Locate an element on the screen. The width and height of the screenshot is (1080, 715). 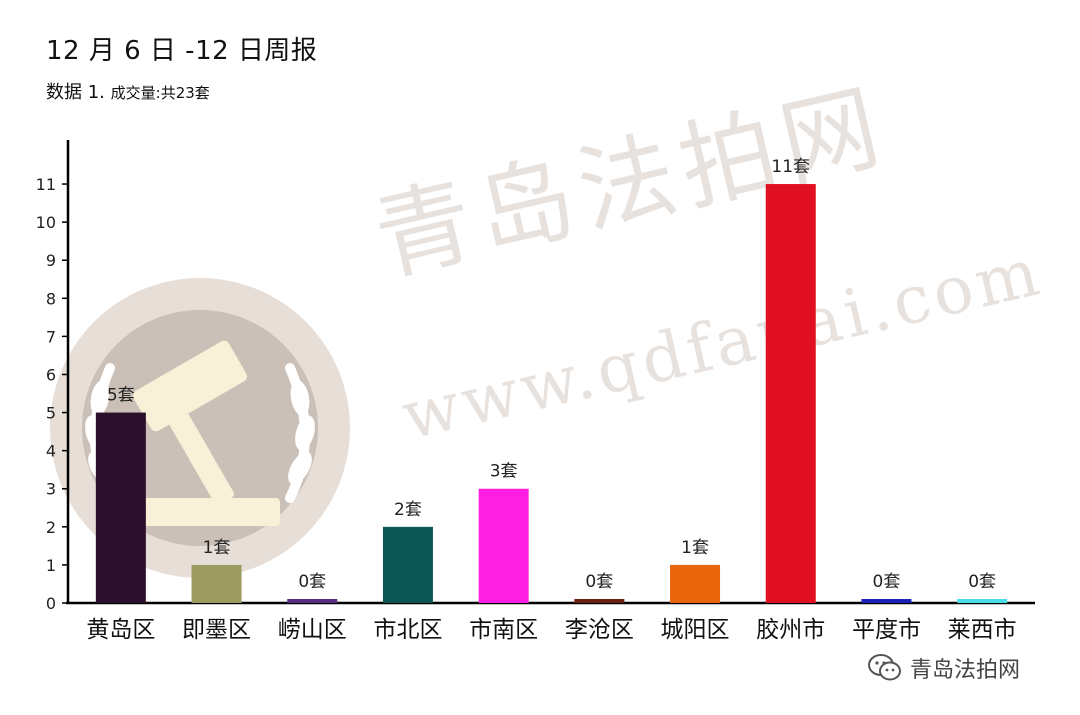
x-tick-label-3: 市北区 is located at coordinates (407, 630).